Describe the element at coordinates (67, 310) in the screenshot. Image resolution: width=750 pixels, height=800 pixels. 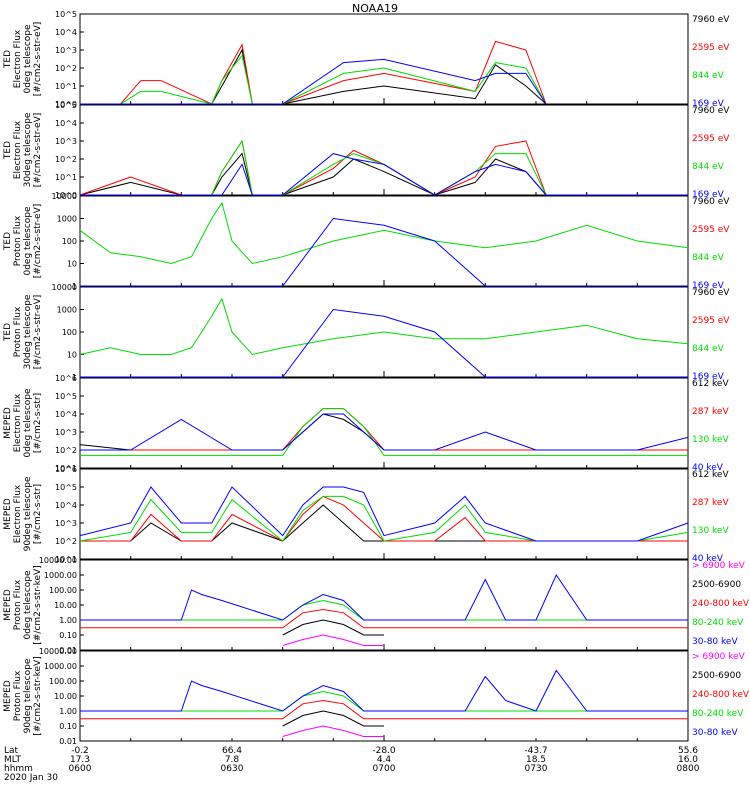
I see `y-tick-label: 1000` at that location.